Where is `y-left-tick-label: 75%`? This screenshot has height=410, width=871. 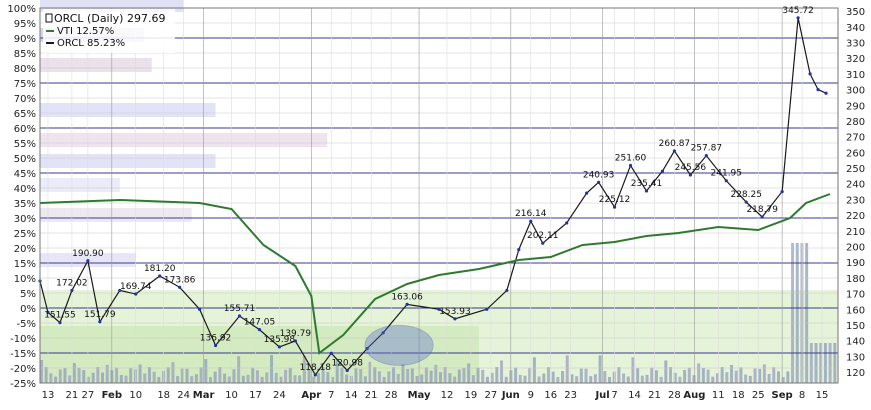
y-left-tick-label: 75% is located at coordinates (25, 84).